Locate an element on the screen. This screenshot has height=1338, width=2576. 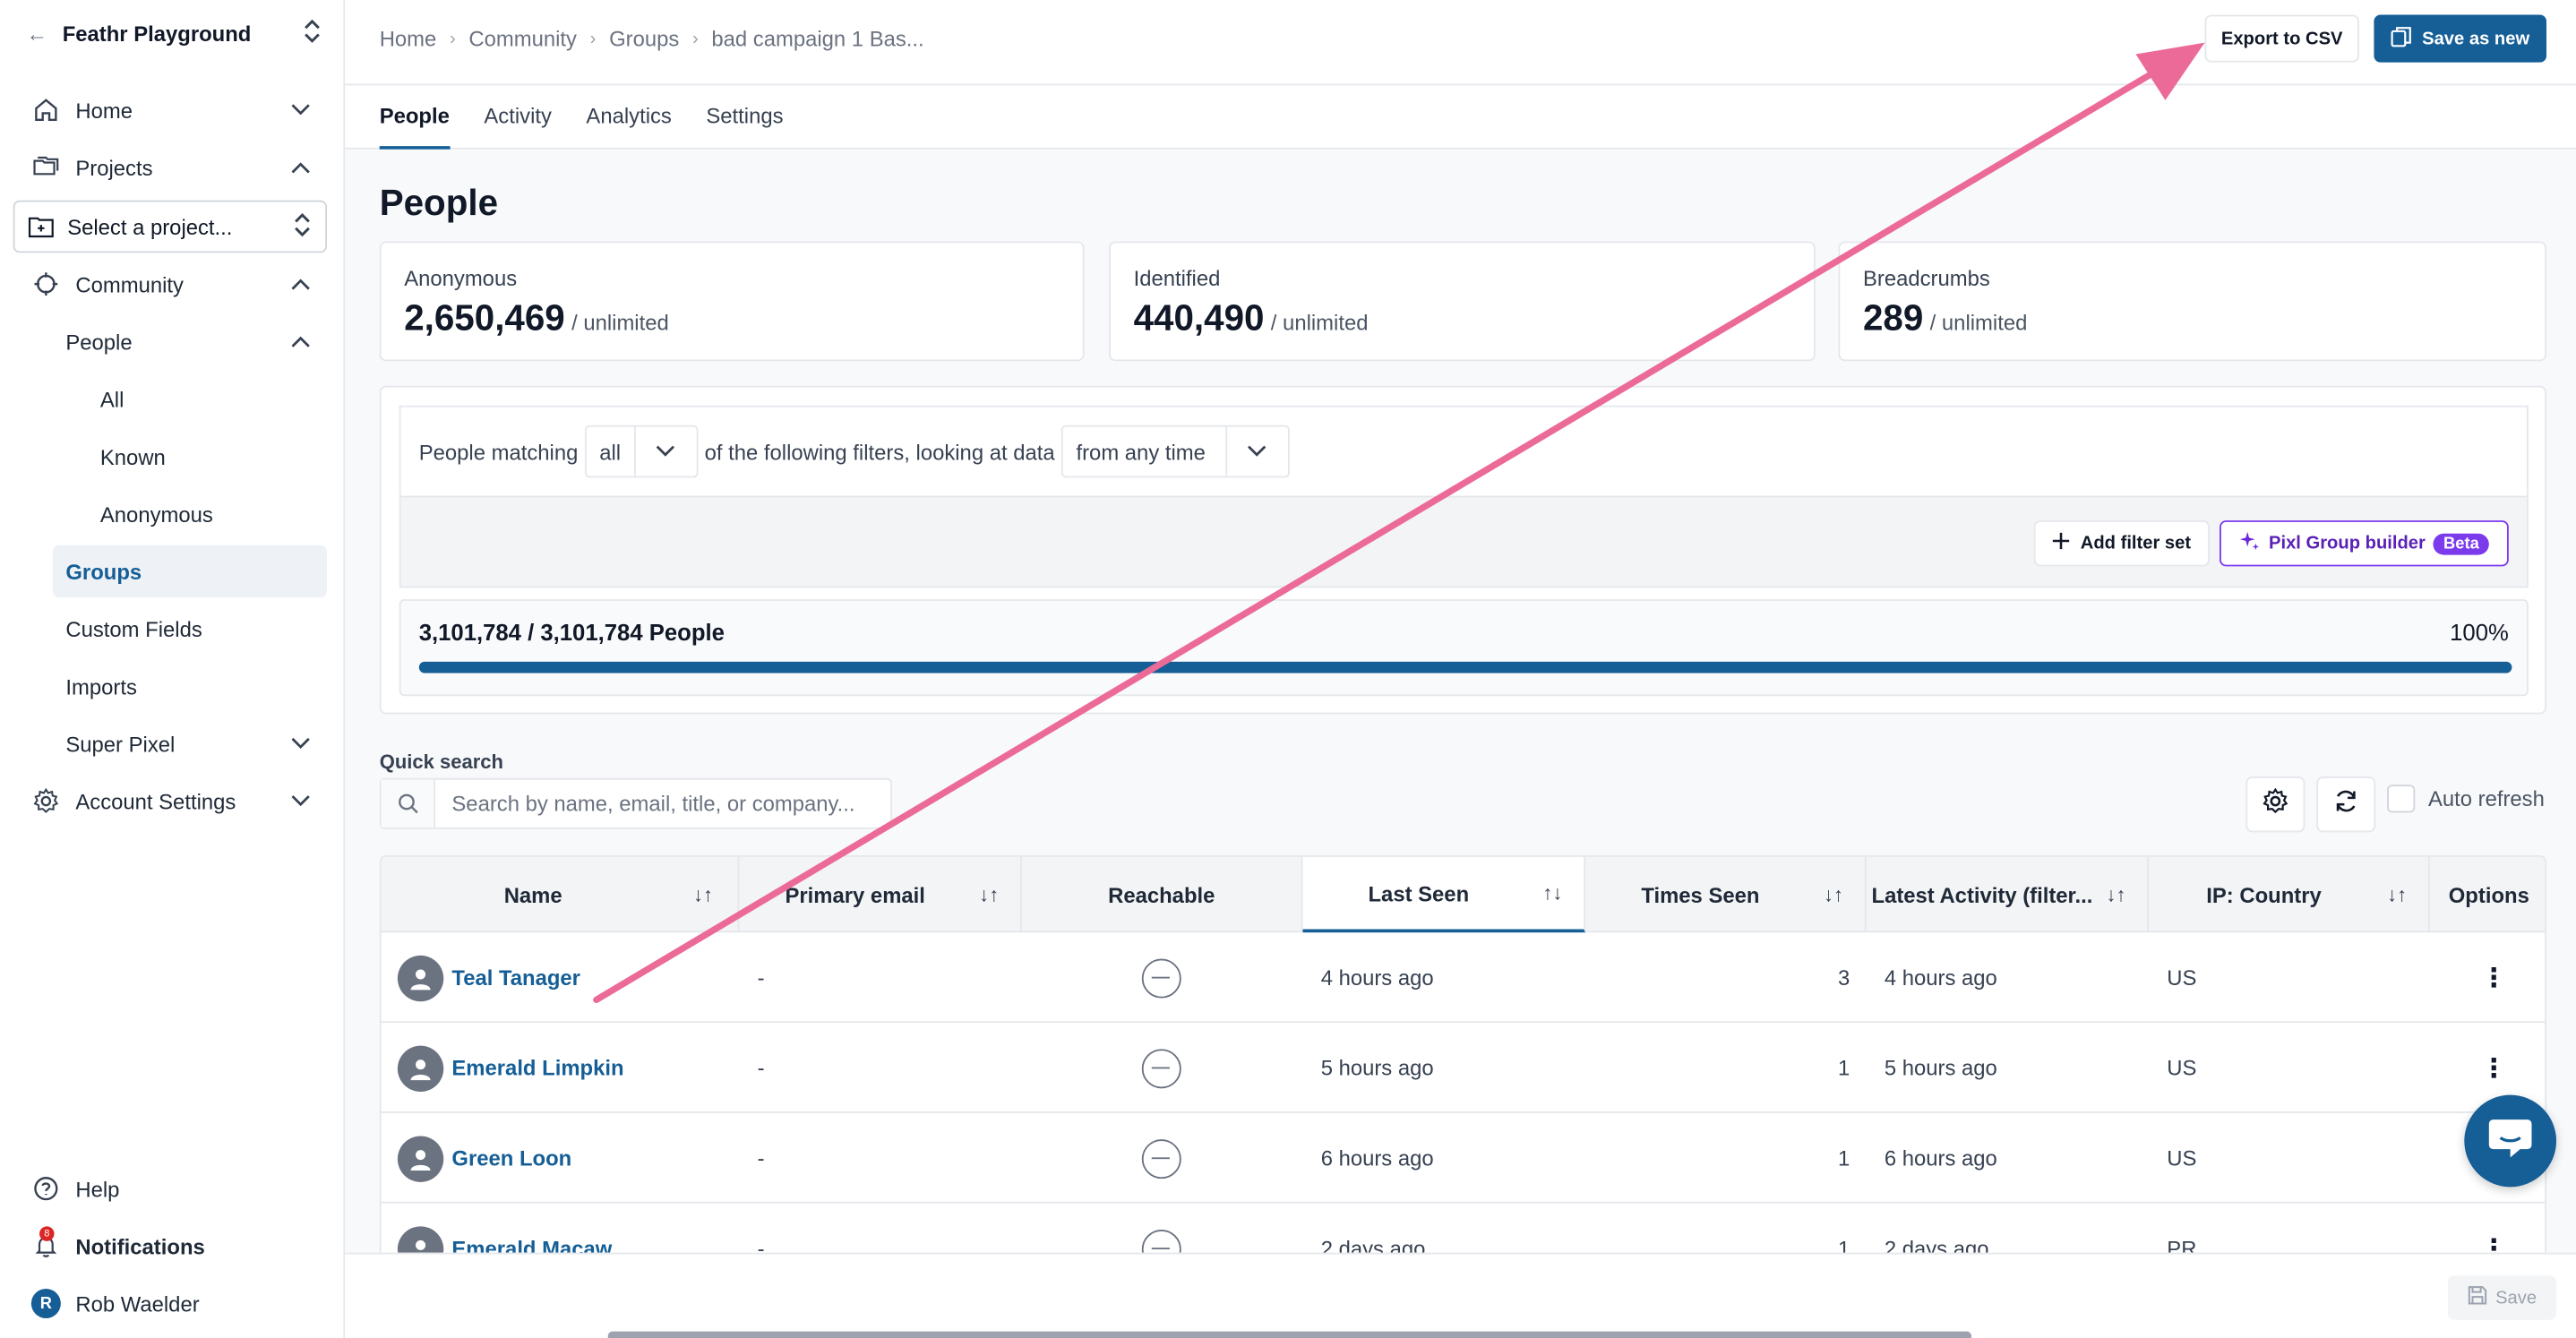
column-label: IP: Country is located at coordinates (2264, 894).